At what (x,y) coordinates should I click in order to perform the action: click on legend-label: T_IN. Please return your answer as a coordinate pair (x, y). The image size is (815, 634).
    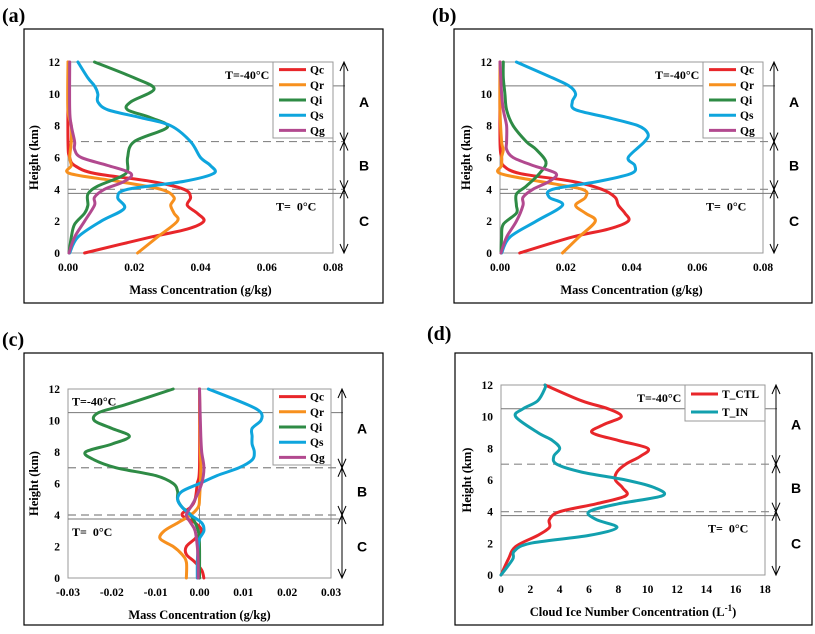
    Looking at the image, I should click on (735, 413).